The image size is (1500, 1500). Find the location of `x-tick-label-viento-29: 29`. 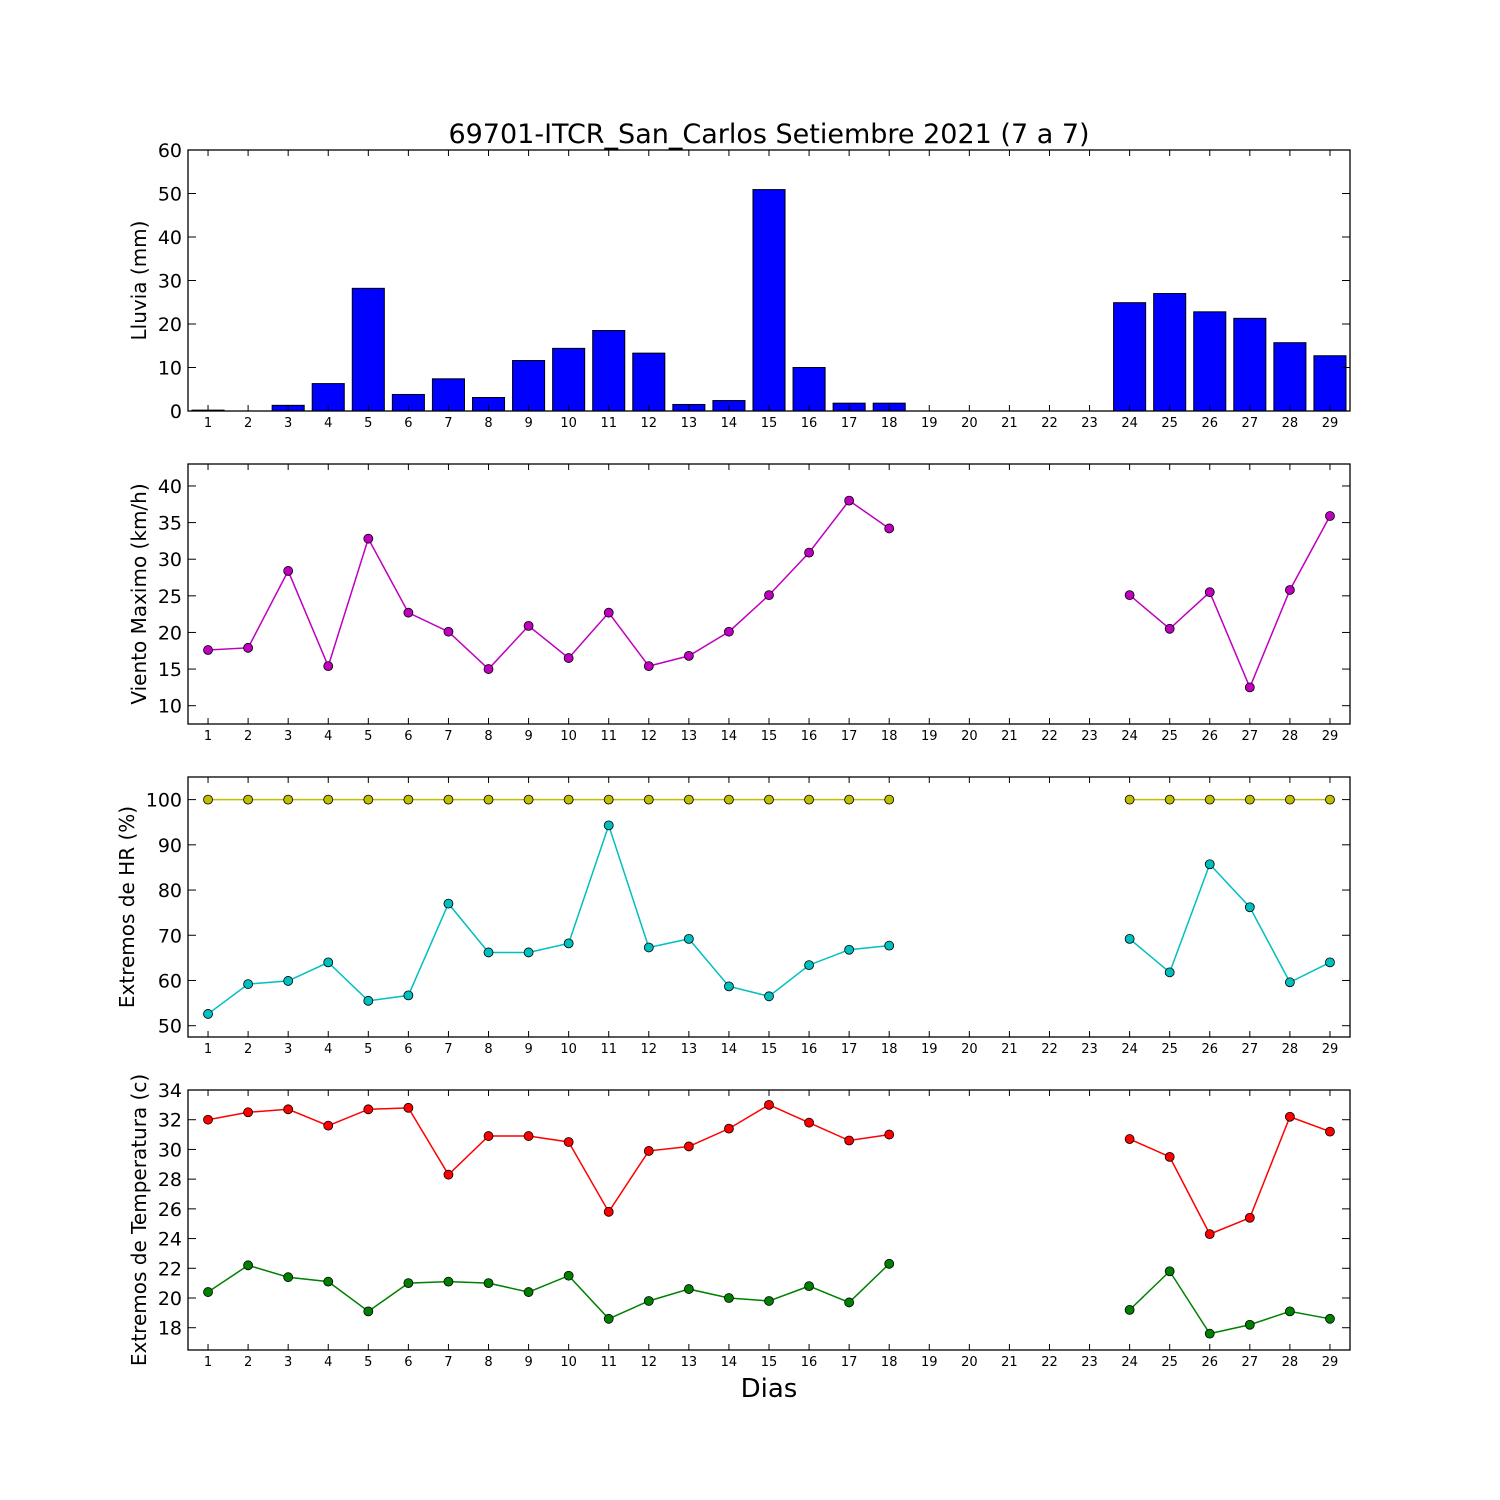

x-tick-label-viento-29: 29 is located at coordinates (1330, 736).